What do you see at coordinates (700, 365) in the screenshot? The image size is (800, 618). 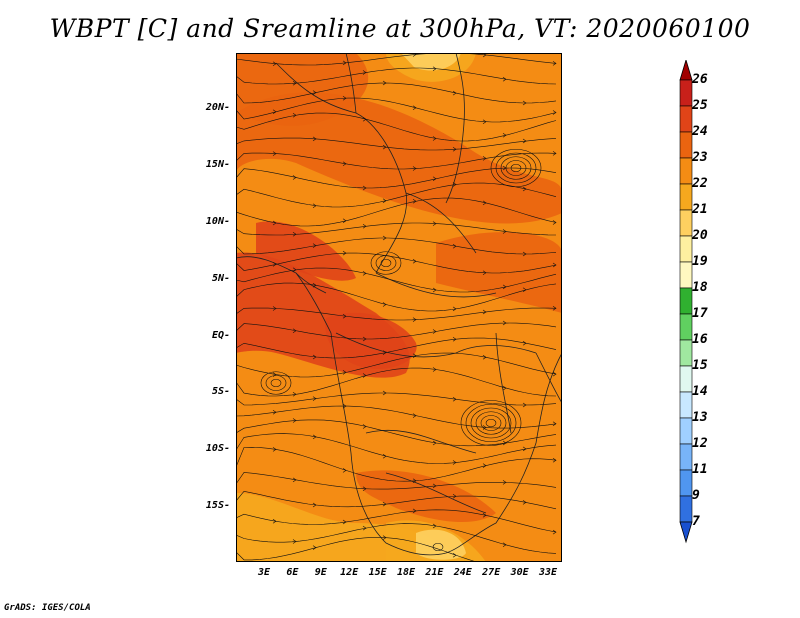 I see `colorbar-label: 15` at bounding box center [700, 365].